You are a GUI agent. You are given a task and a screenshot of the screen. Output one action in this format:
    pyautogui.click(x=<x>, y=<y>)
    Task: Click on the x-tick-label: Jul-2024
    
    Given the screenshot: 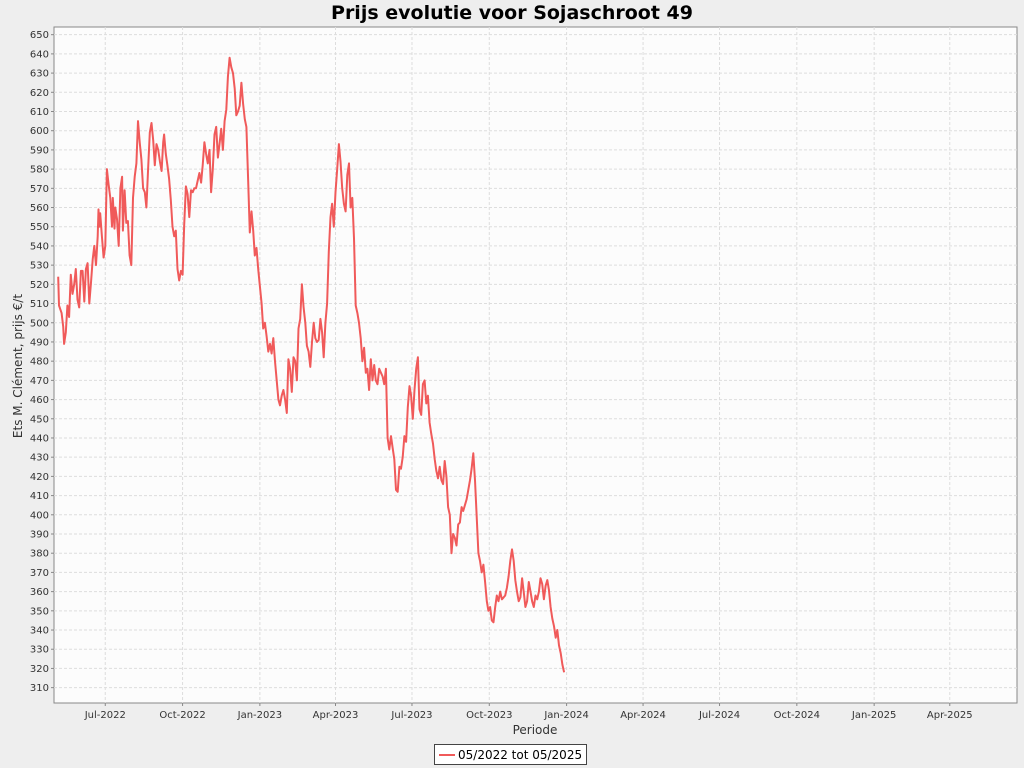 What is the action you would take?
    pyautogui.click(x=719, y=715)
    